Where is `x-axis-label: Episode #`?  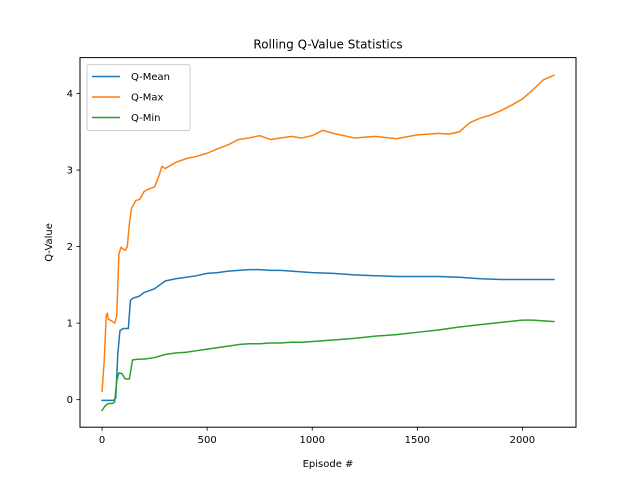
x-axis-label: Episode # is located at coordinates (328, 464).